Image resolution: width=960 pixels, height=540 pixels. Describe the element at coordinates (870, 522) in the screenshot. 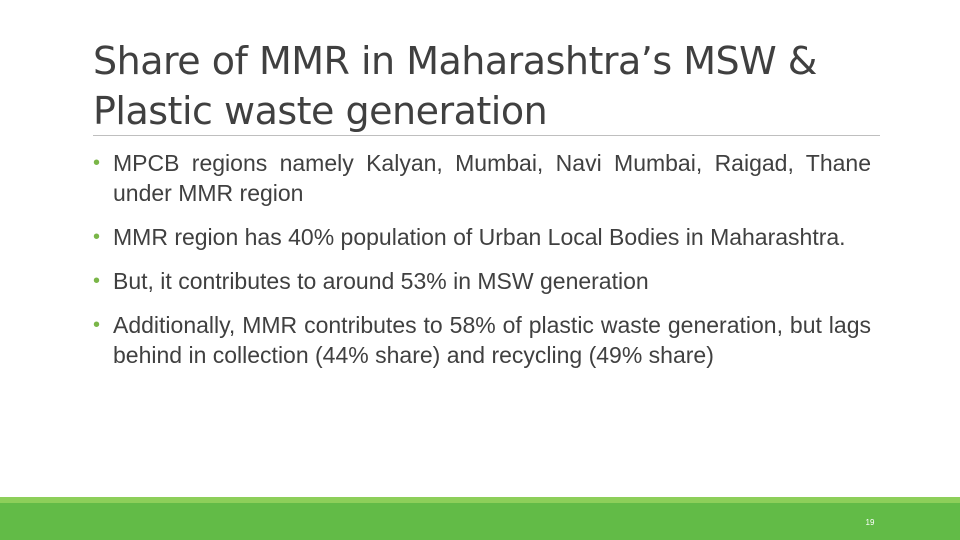

I see `page-number: 19` at that location.